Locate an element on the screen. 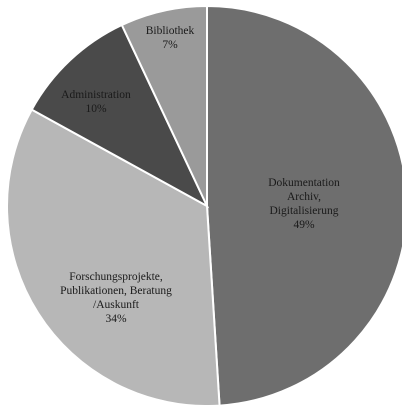 The image size is (402, 405). slice-label-line: Dokumentation is located at coordinates (304, 183).